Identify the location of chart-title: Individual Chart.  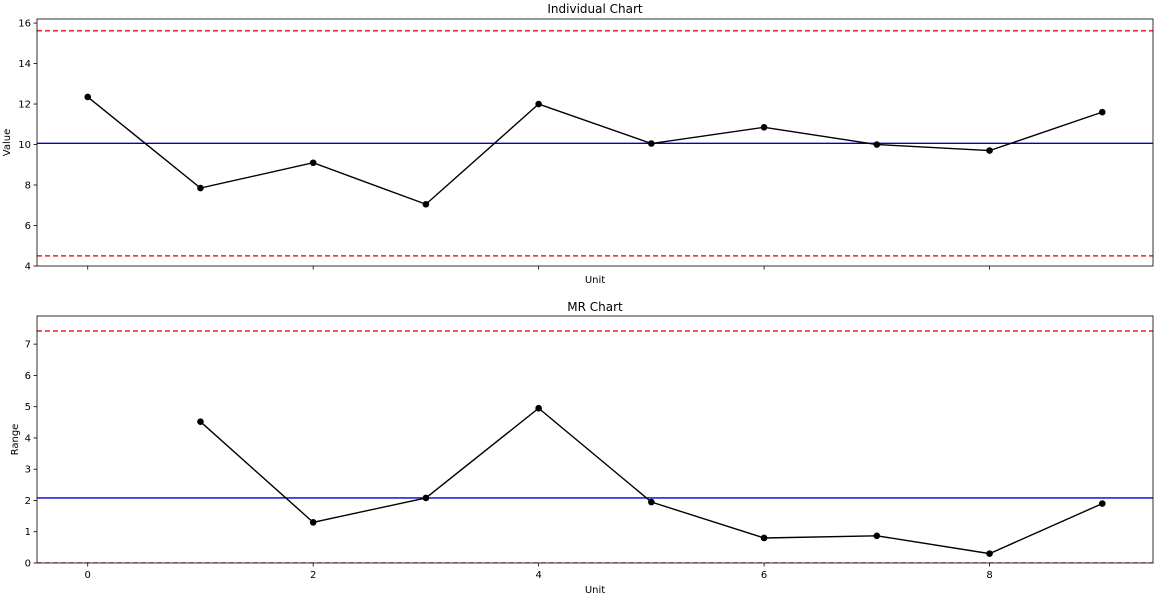
(595, 9).